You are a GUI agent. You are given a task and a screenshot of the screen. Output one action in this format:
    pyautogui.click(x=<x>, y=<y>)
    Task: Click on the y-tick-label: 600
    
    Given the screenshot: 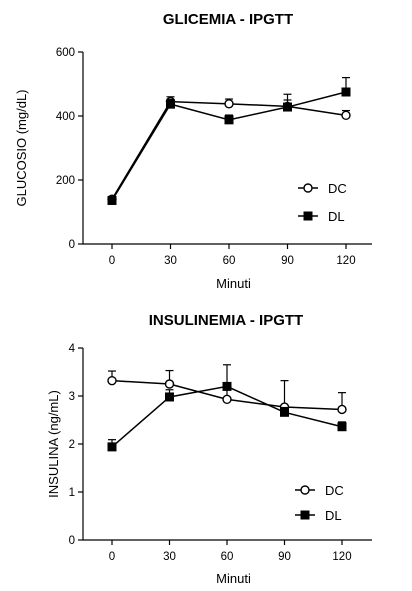 What is the action you would take?
    pyautogui.click(x=65, y=53)
    